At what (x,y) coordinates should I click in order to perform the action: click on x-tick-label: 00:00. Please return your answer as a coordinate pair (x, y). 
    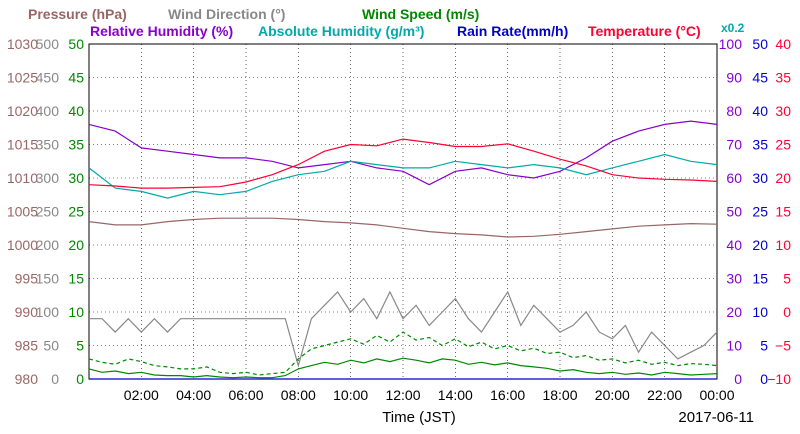
    Looking at the image, I should click on (716, 395).